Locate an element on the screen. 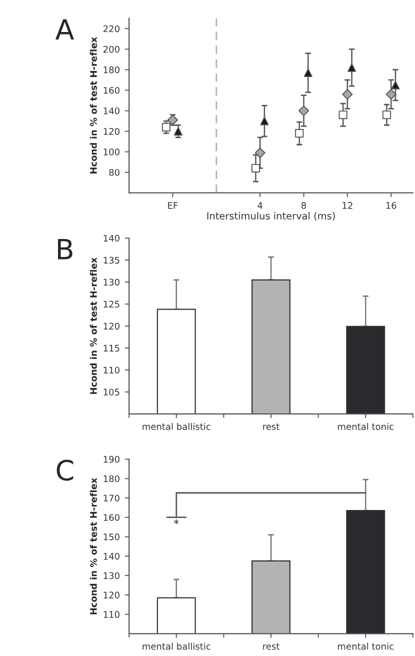 The width and height of the screenshot is (415, 656). y-tick-label: 100 is located at coordinates (112, 152).